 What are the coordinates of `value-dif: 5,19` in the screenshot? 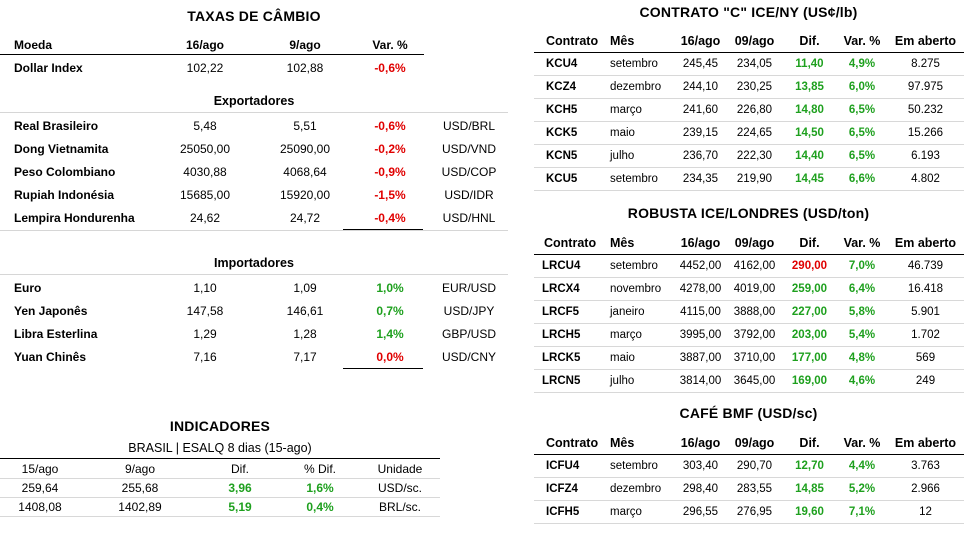 It's located at (240, 507).